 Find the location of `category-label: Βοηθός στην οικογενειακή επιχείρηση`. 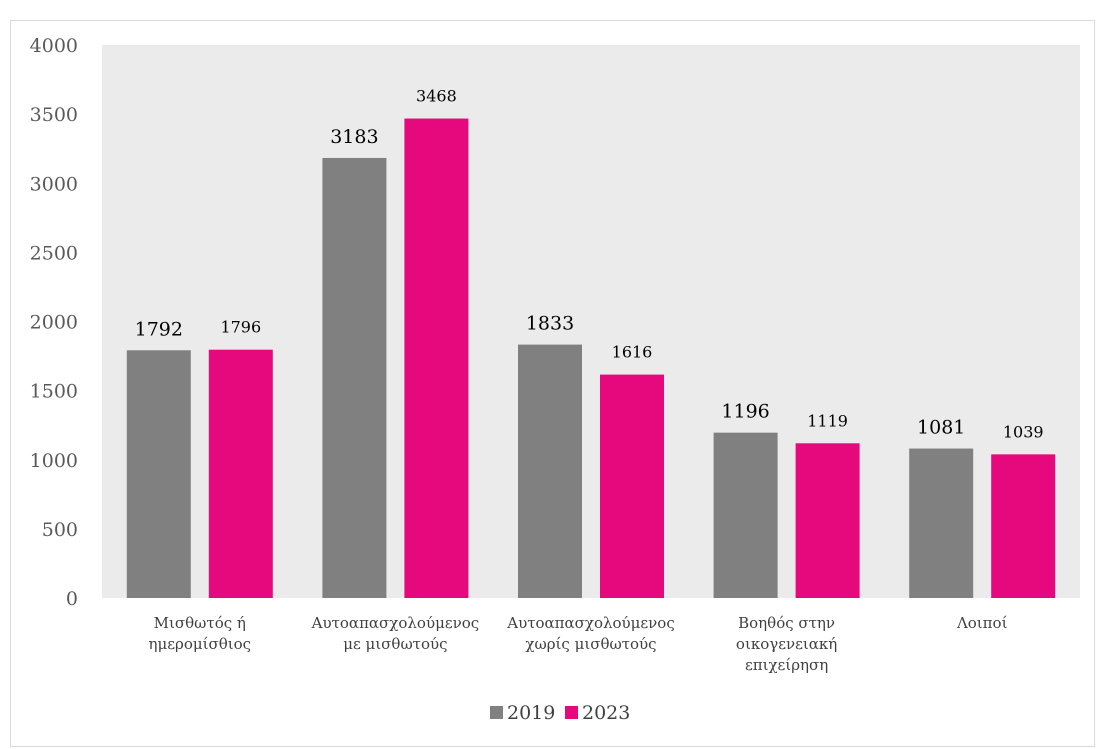

category-label: Βοηθός στην οικογενειακή επιχείρηση is located at coordinates (786, 644).